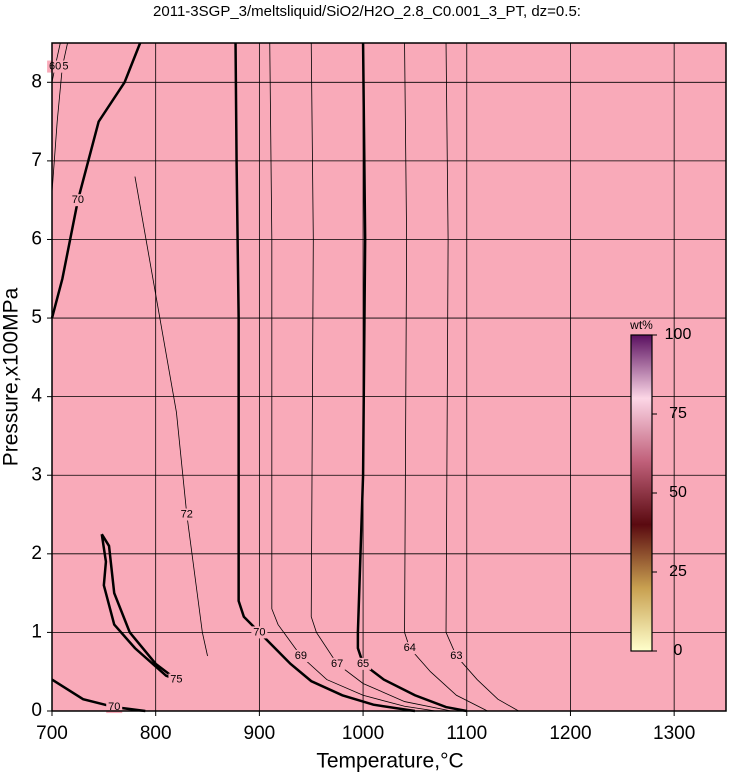  Describe the element at coordinates (678, 650) in the screenshot. I see `colorbar-tick-label: 0` at that location.